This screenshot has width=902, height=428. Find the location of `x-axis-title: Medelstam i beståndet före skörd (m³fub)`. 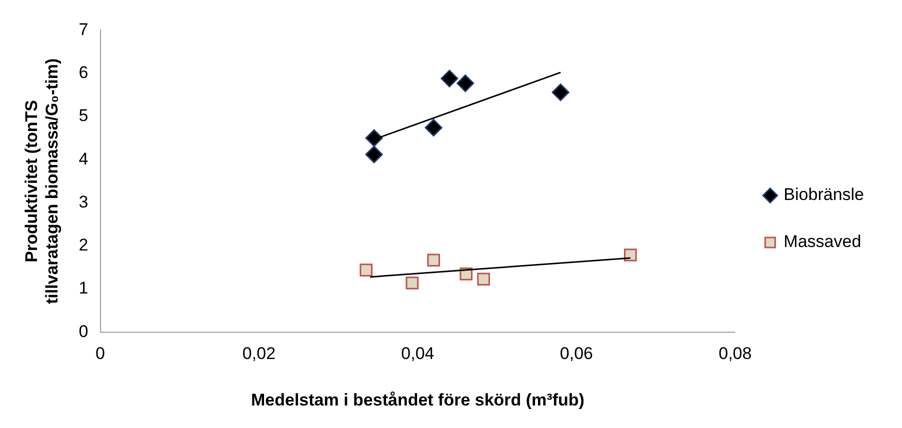

x-axis-title: Medelstam i beståndet före skörd (m³fub) is located at coordinates (417, 400).